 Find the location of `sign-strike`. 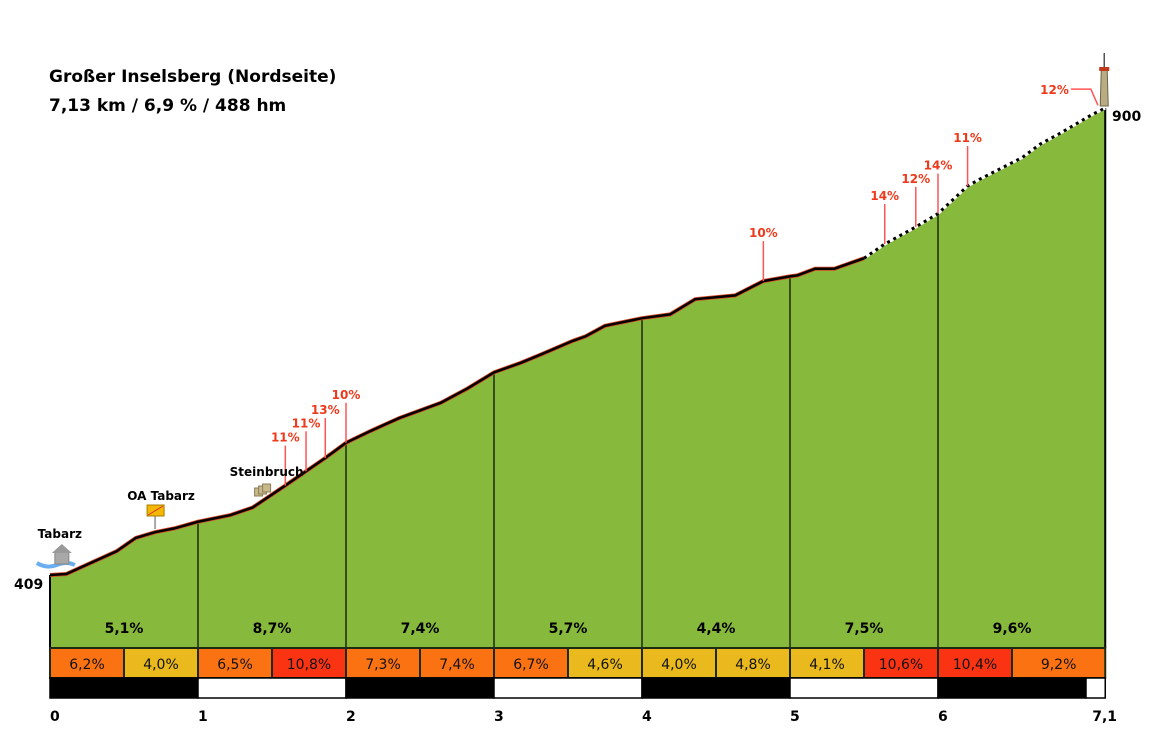

sign-strike is located at coordinates (155, 510).